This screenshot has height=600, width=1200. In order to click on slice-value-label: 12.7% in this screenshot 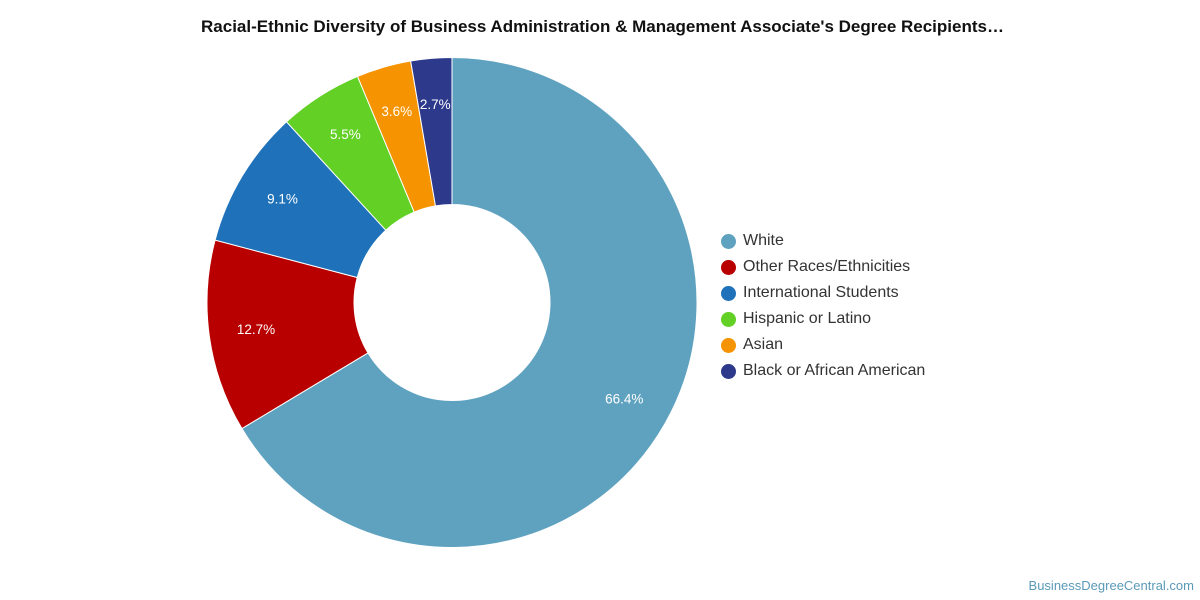, I will do `click(256, 329)`.